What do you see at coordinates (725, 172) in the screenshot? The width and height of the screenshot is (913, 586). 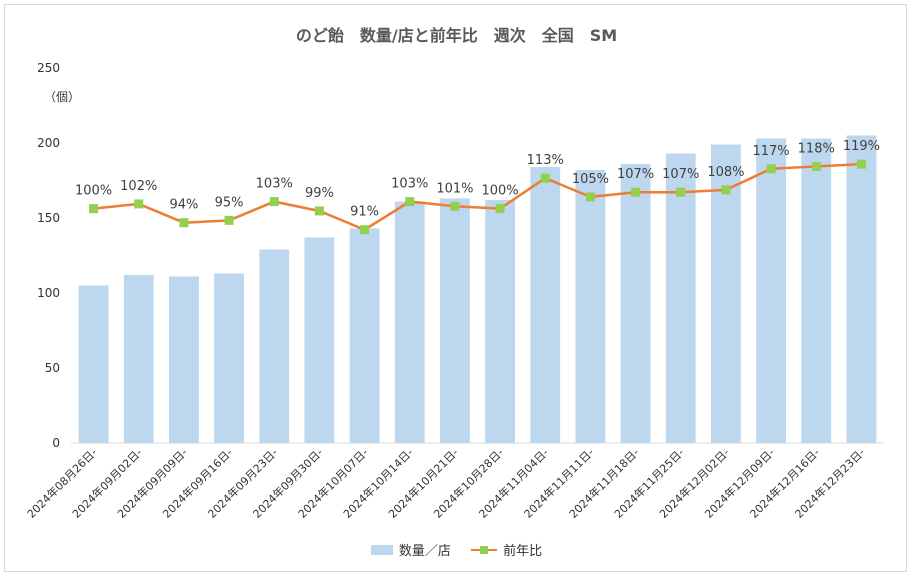 I see `data-label: 108%` at bounding box center [725, 172].